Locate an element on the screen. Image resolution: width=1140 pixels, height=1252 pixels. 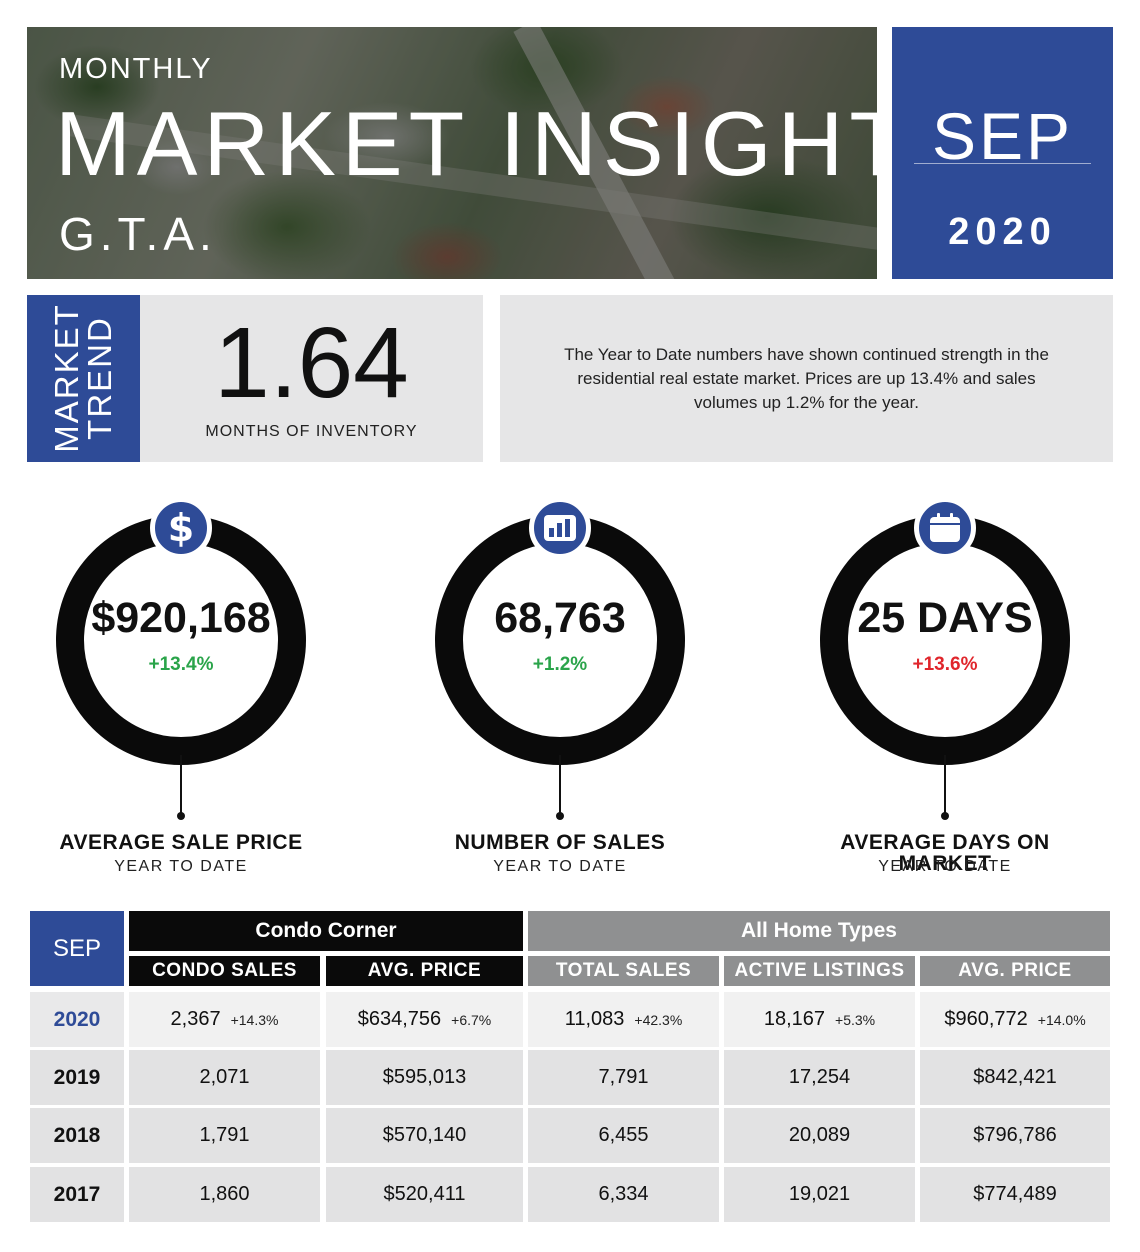
table-row: 2018 1,791 $570,140 6,455 20,089 $796,786 is located at coordinates (570, 1135).